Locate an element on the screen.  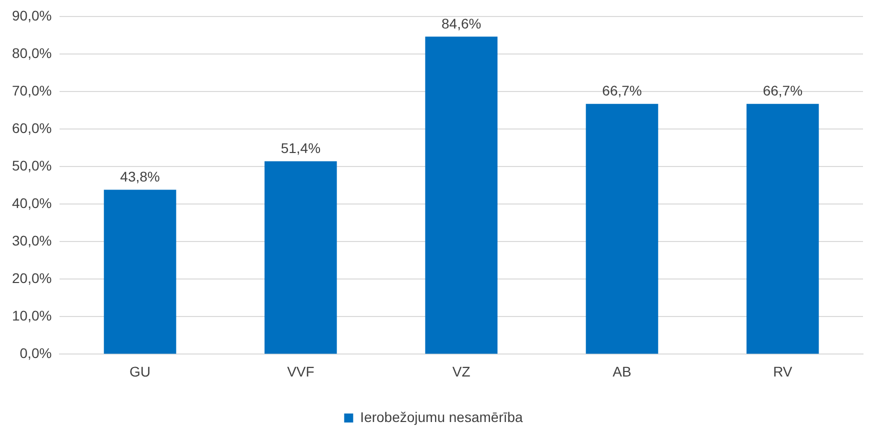
y-tick-label: 30,0% is located at coordinates (32, 240).